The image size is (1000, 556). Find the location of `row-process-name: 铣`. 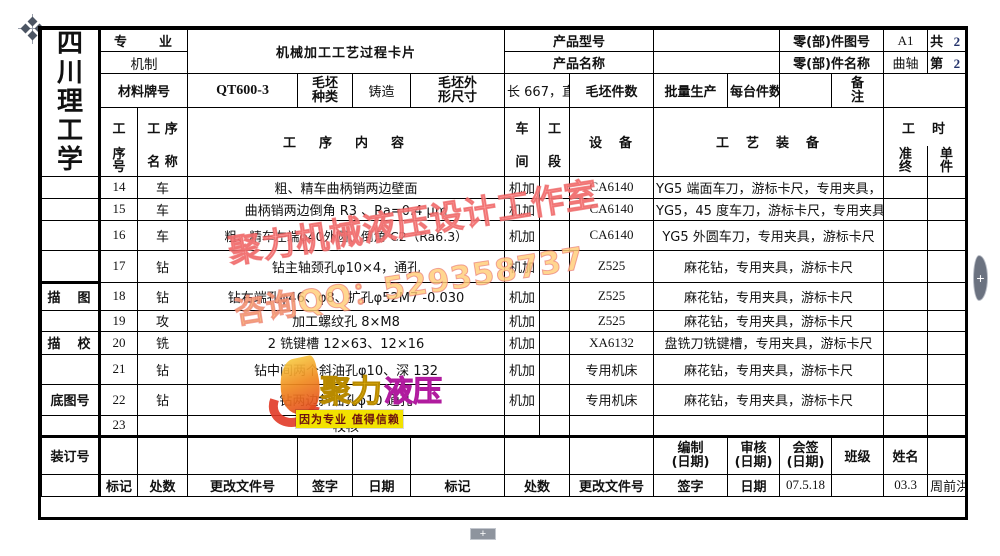

row-process-name: 铣 is located at coordinates (162, 342).